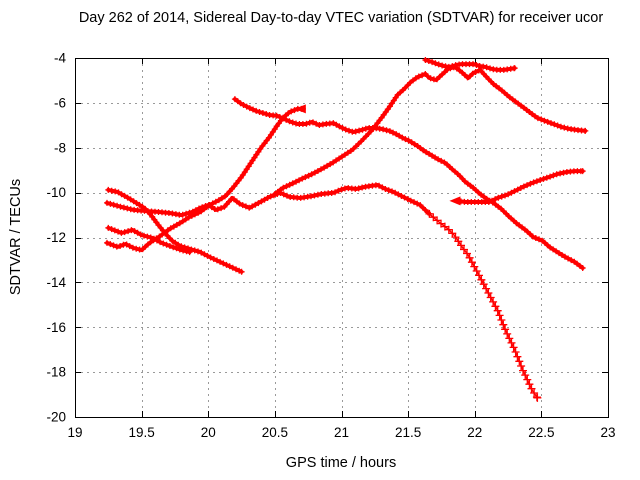 This screenshot has width=640, height=480. I want to click on x-axis-label: GPS time / hours, so click(341, 463).